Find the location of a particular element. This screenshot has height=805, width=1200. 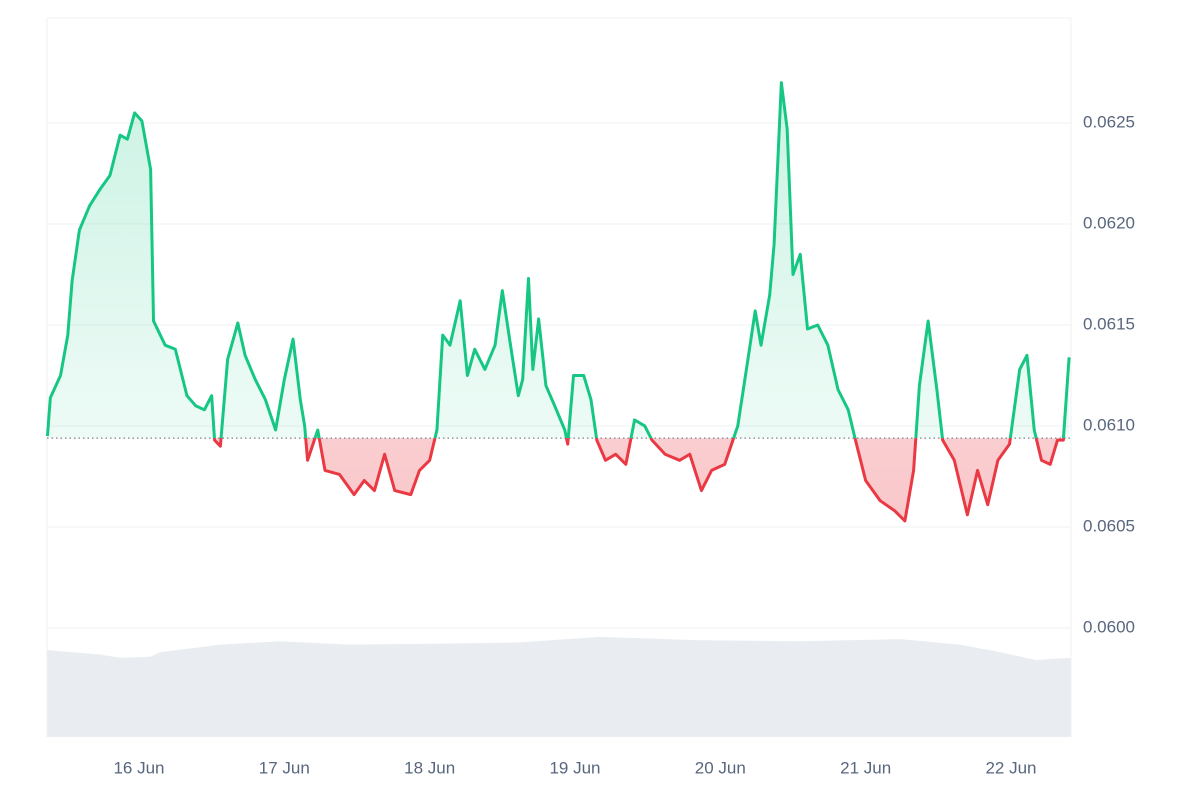

y-tick-label: 0.0605 is located at coordinates (1109, 525).